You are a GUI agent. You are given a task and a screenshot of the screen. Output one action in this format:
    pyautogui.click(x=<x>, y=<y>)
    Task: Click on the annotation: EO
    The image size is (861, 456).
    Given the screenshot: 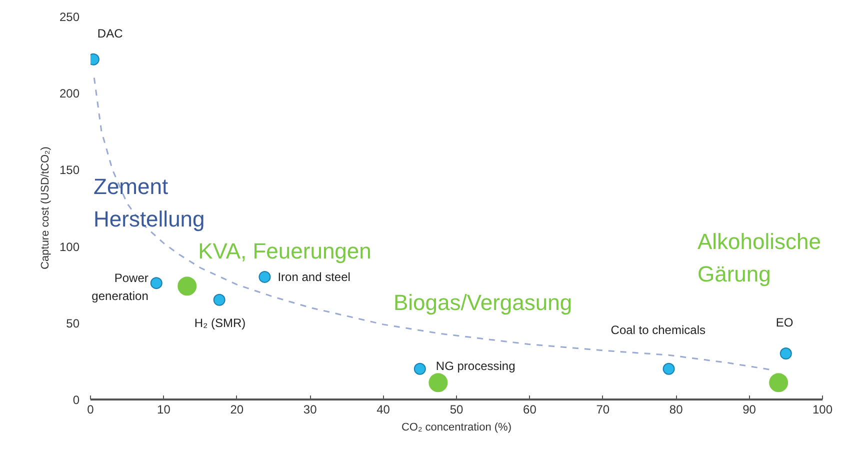 What is the action you would take?
    pyautogui.click(x=785, y=323)
    